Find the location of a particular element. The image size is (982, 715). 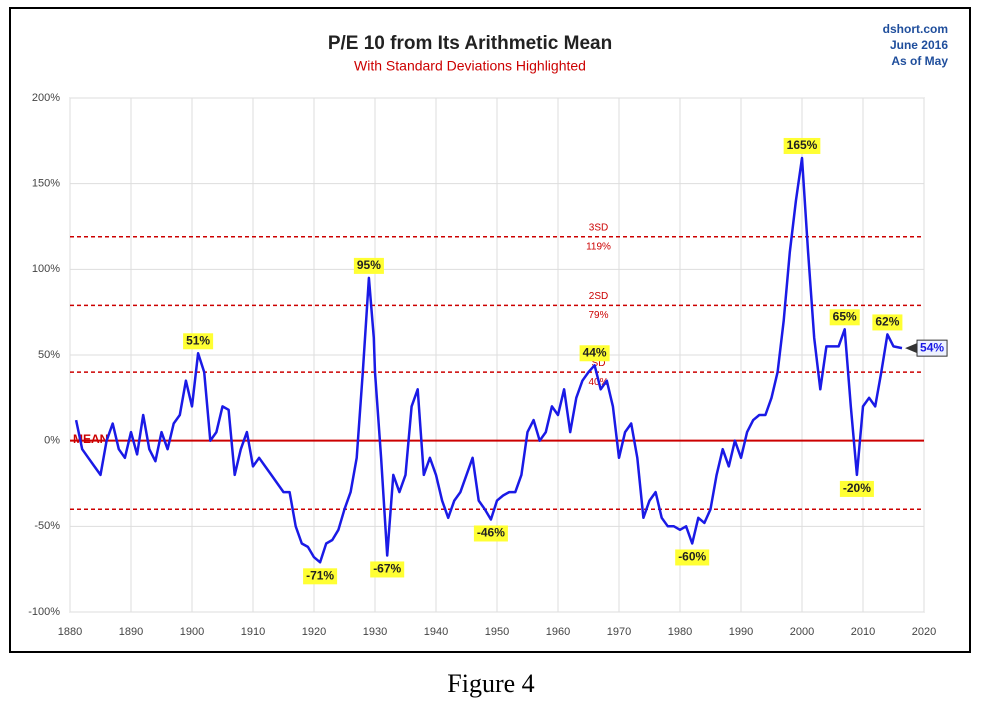

annotation: -67% is located at coordinates (387, 569).